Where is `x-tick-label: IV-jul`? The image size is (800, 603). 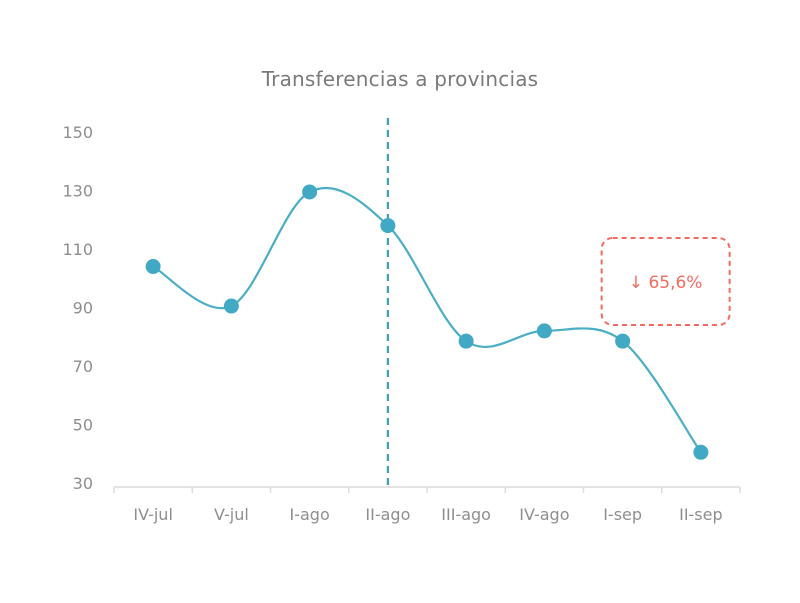 x-tick-label: IV-jul is located at coordinates (153, 514).